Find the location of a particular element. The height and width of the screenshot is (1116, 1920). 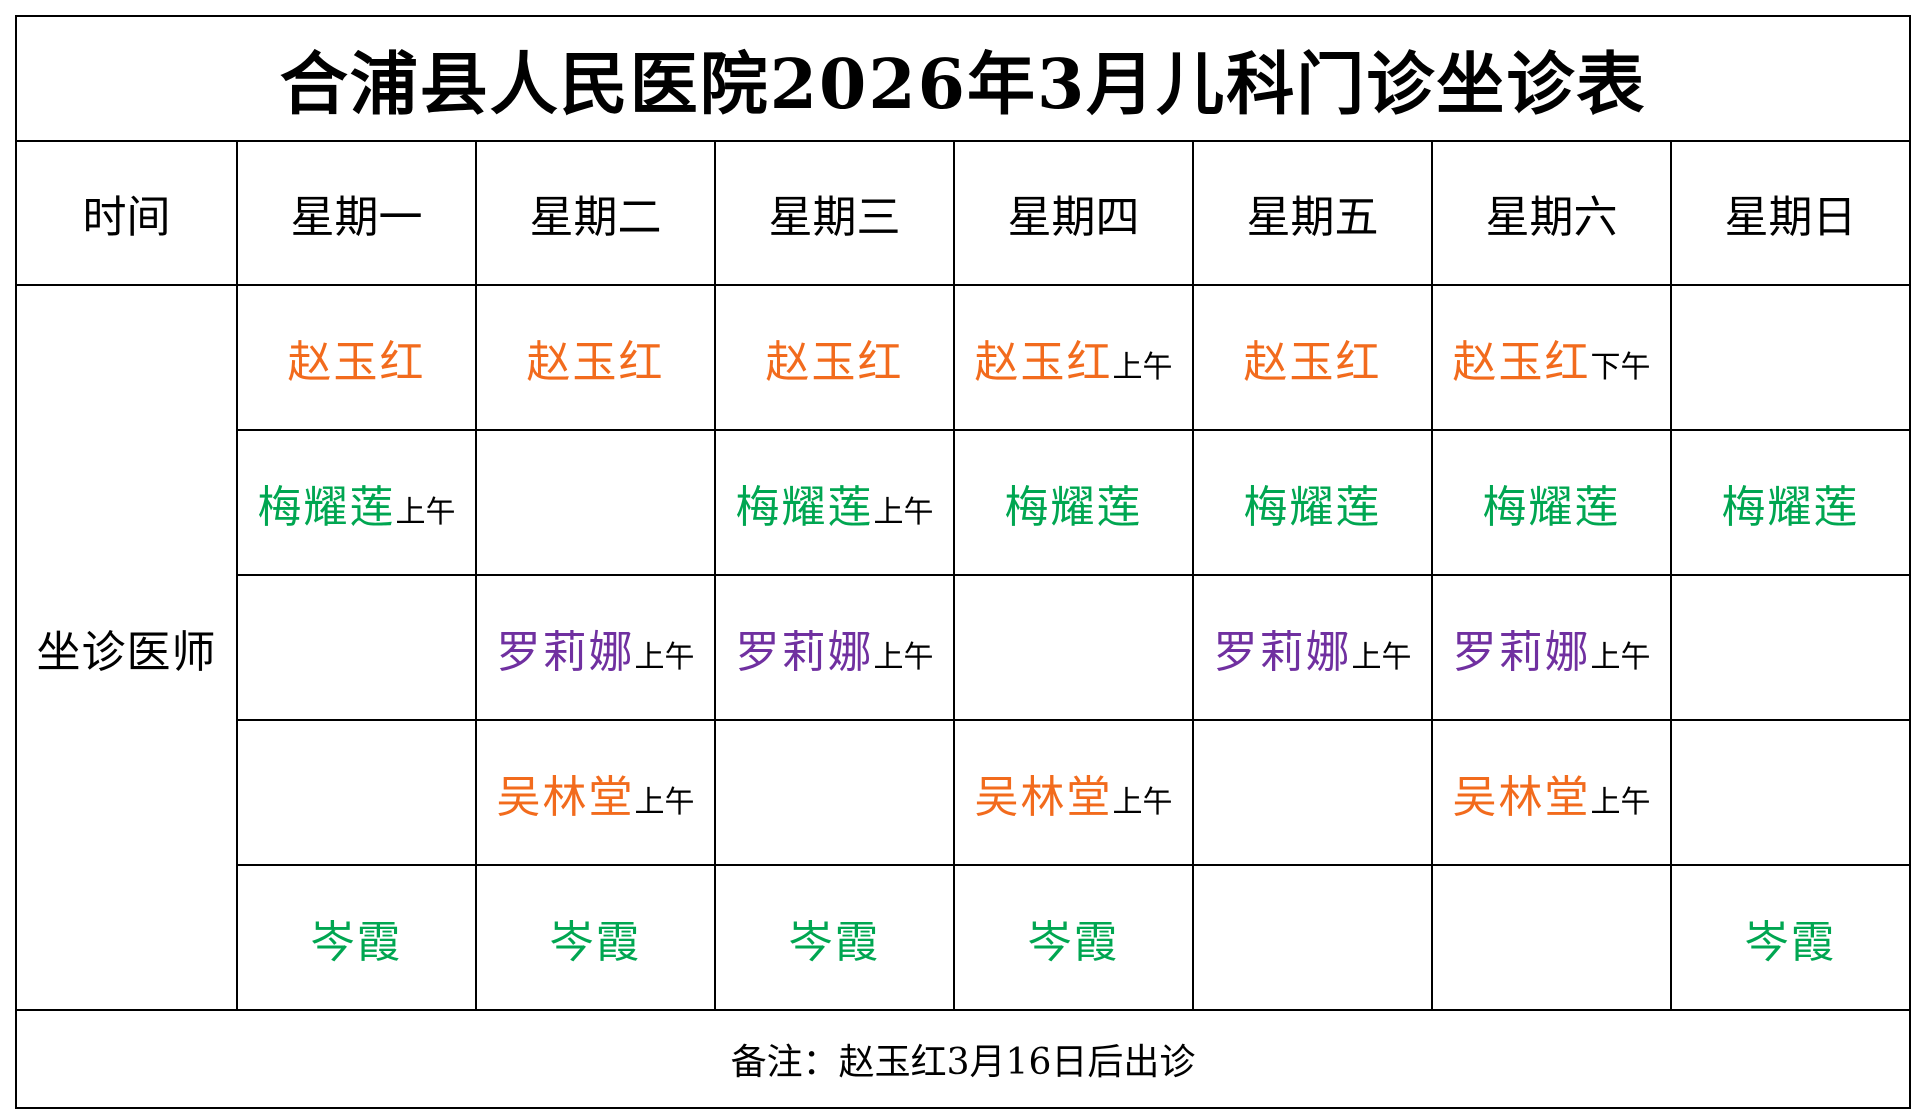

schedule-row: 岑霞 岑霞 岑霞 岑霞 岑霞 is located at coordinates (963, 937).